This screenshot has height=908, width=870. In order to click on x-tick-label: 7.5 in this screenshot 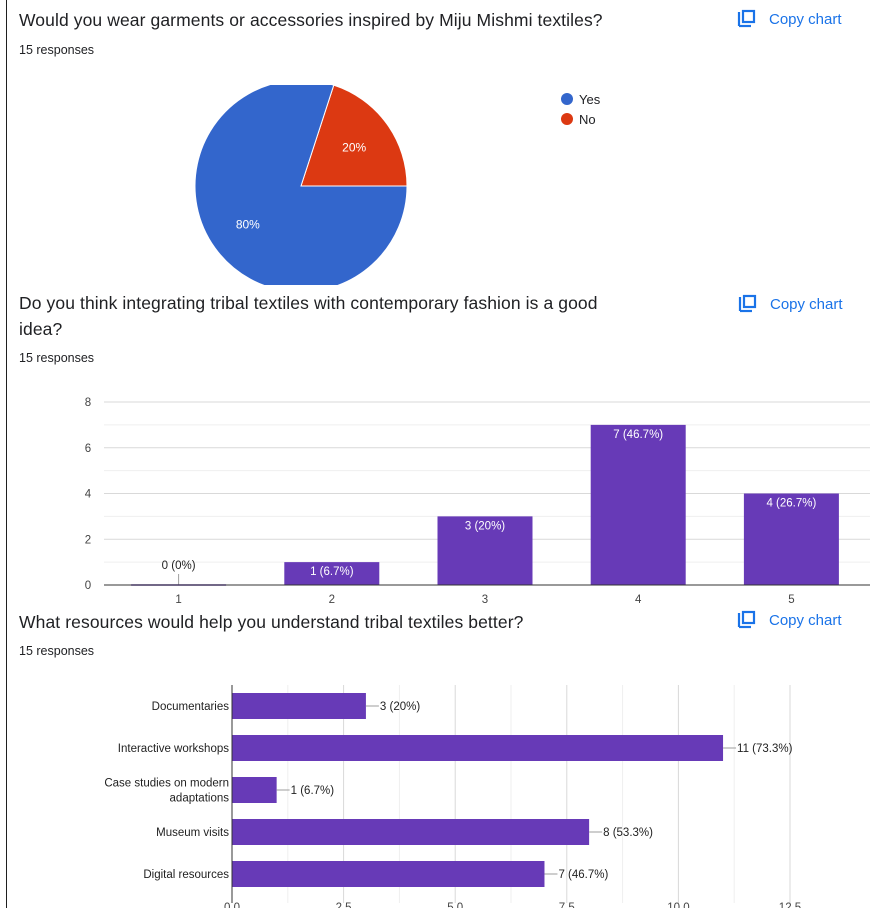, I will do `click(567, 905)`.